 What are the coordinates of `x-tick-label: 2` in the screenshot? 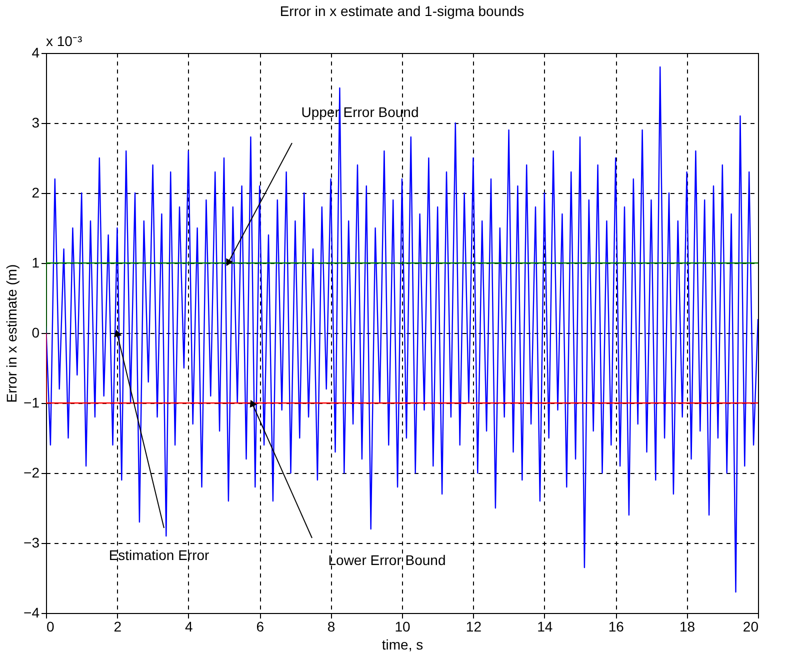 It's located at (118, 626).